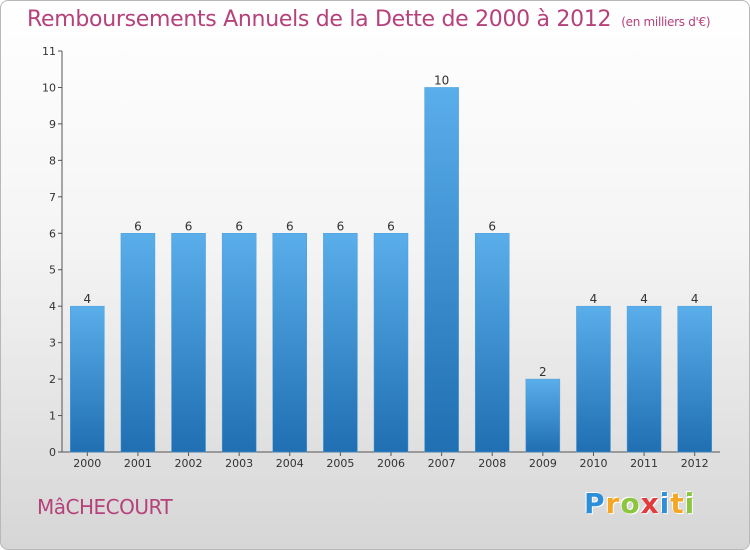  What do you see at coordinates (87, 463) in the screenshot?
I see `x-tick-label: 2000` at bounding box center [87, 463].